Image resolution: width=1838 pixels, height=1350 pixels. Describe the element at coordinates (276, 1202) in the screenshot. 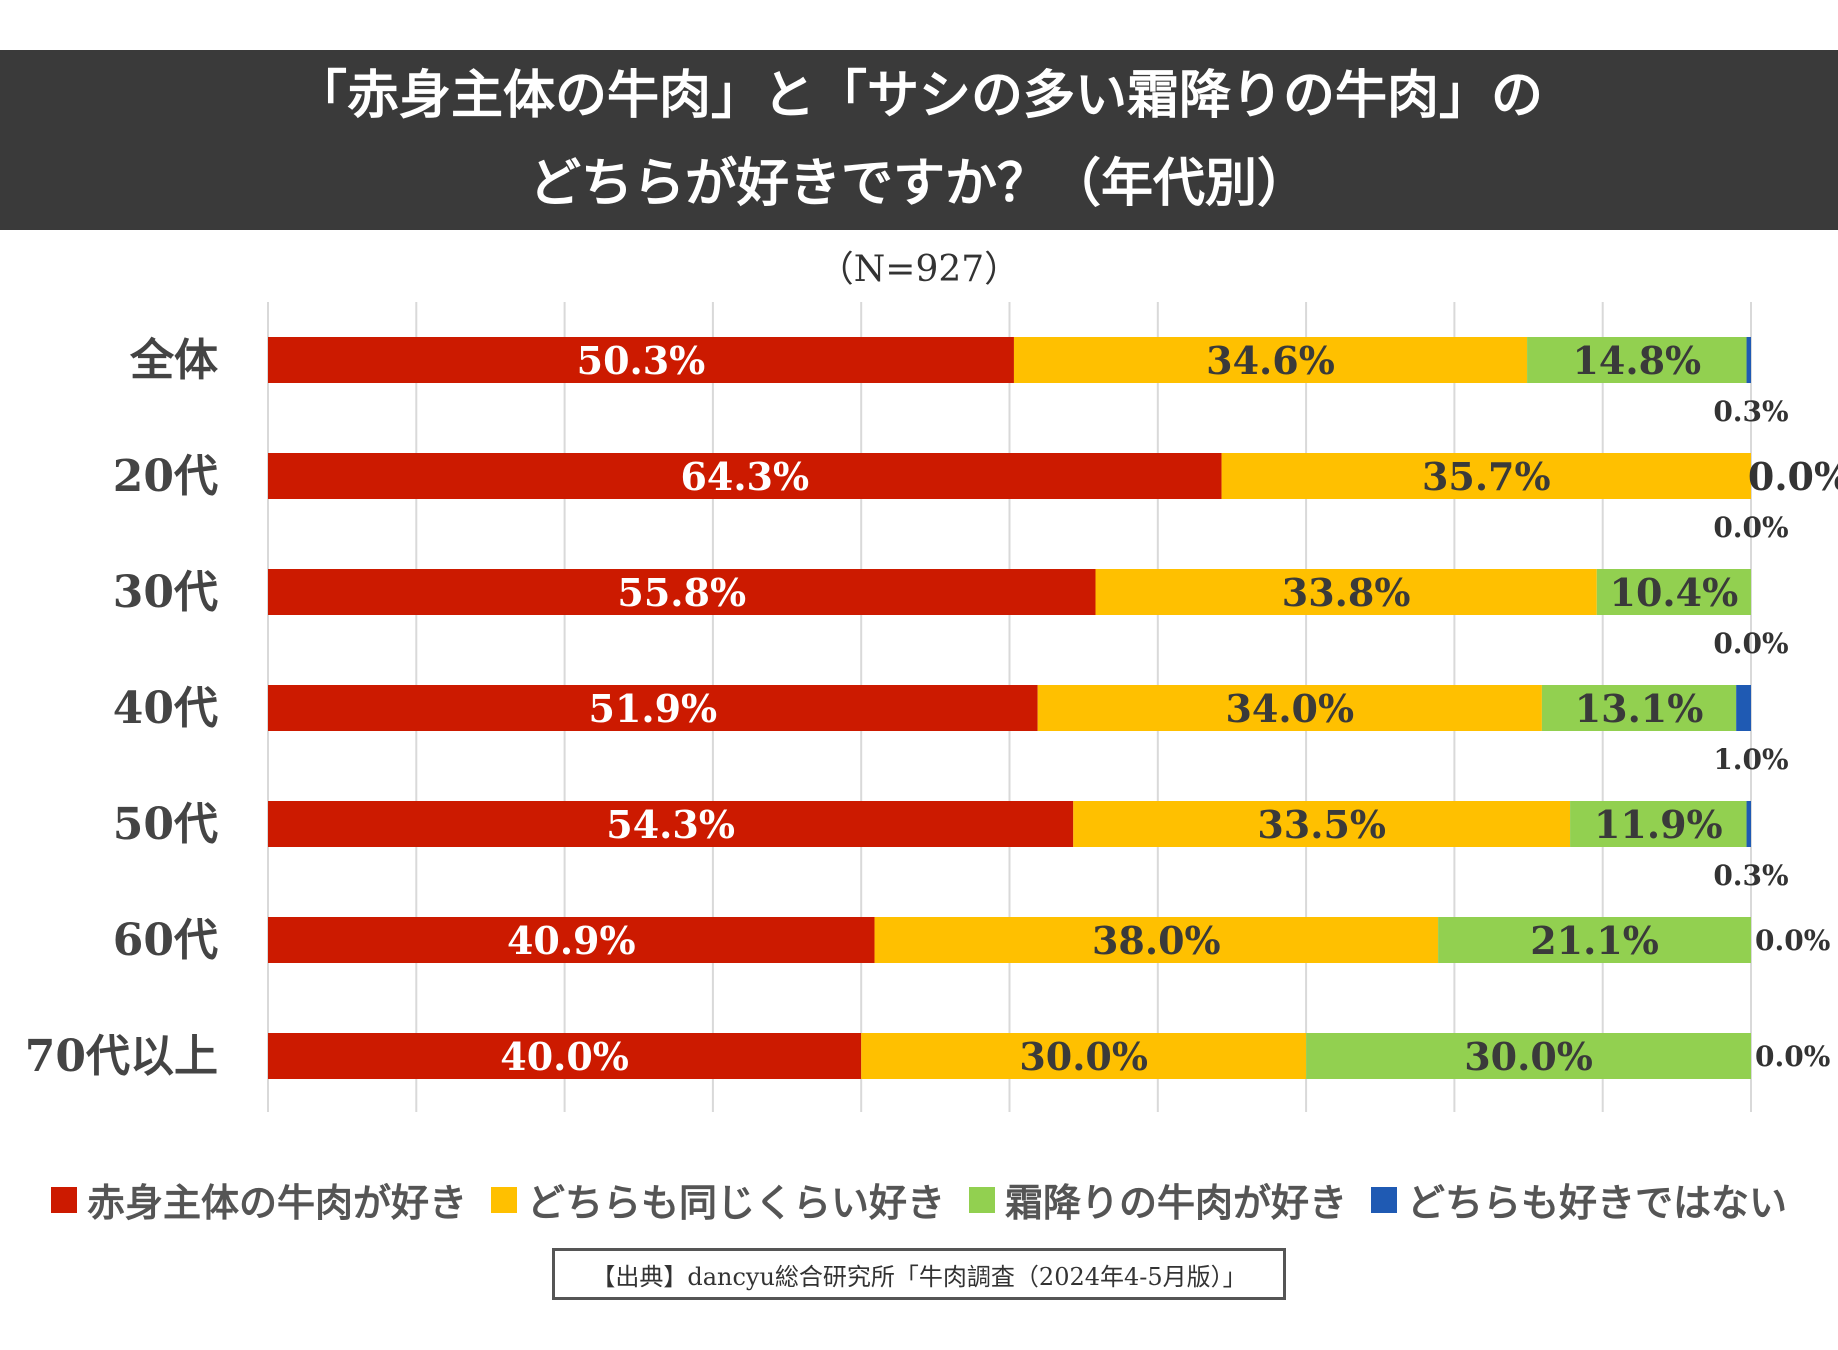

I see `legend-label: 赤身主体の牛肉が好き` at that location.